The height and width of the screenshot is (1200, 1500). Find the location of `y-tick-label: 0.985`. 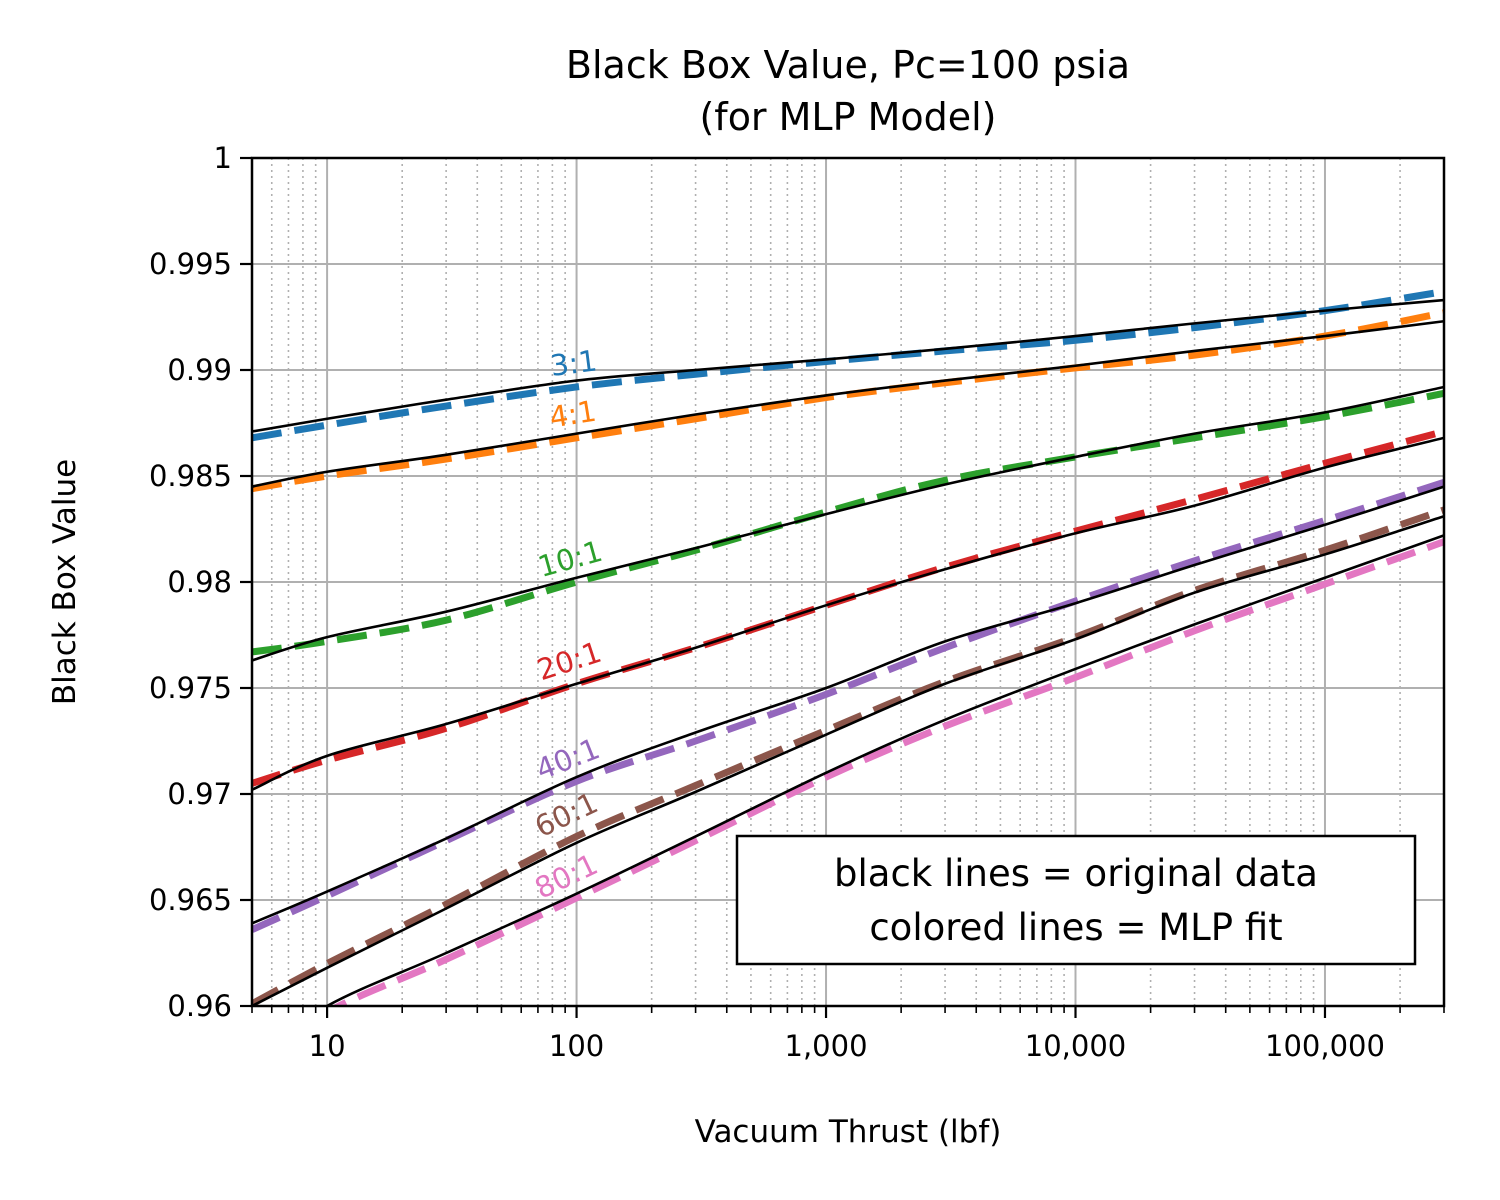

y-tick-label: 0.985 is located at coordinates (190, 476).